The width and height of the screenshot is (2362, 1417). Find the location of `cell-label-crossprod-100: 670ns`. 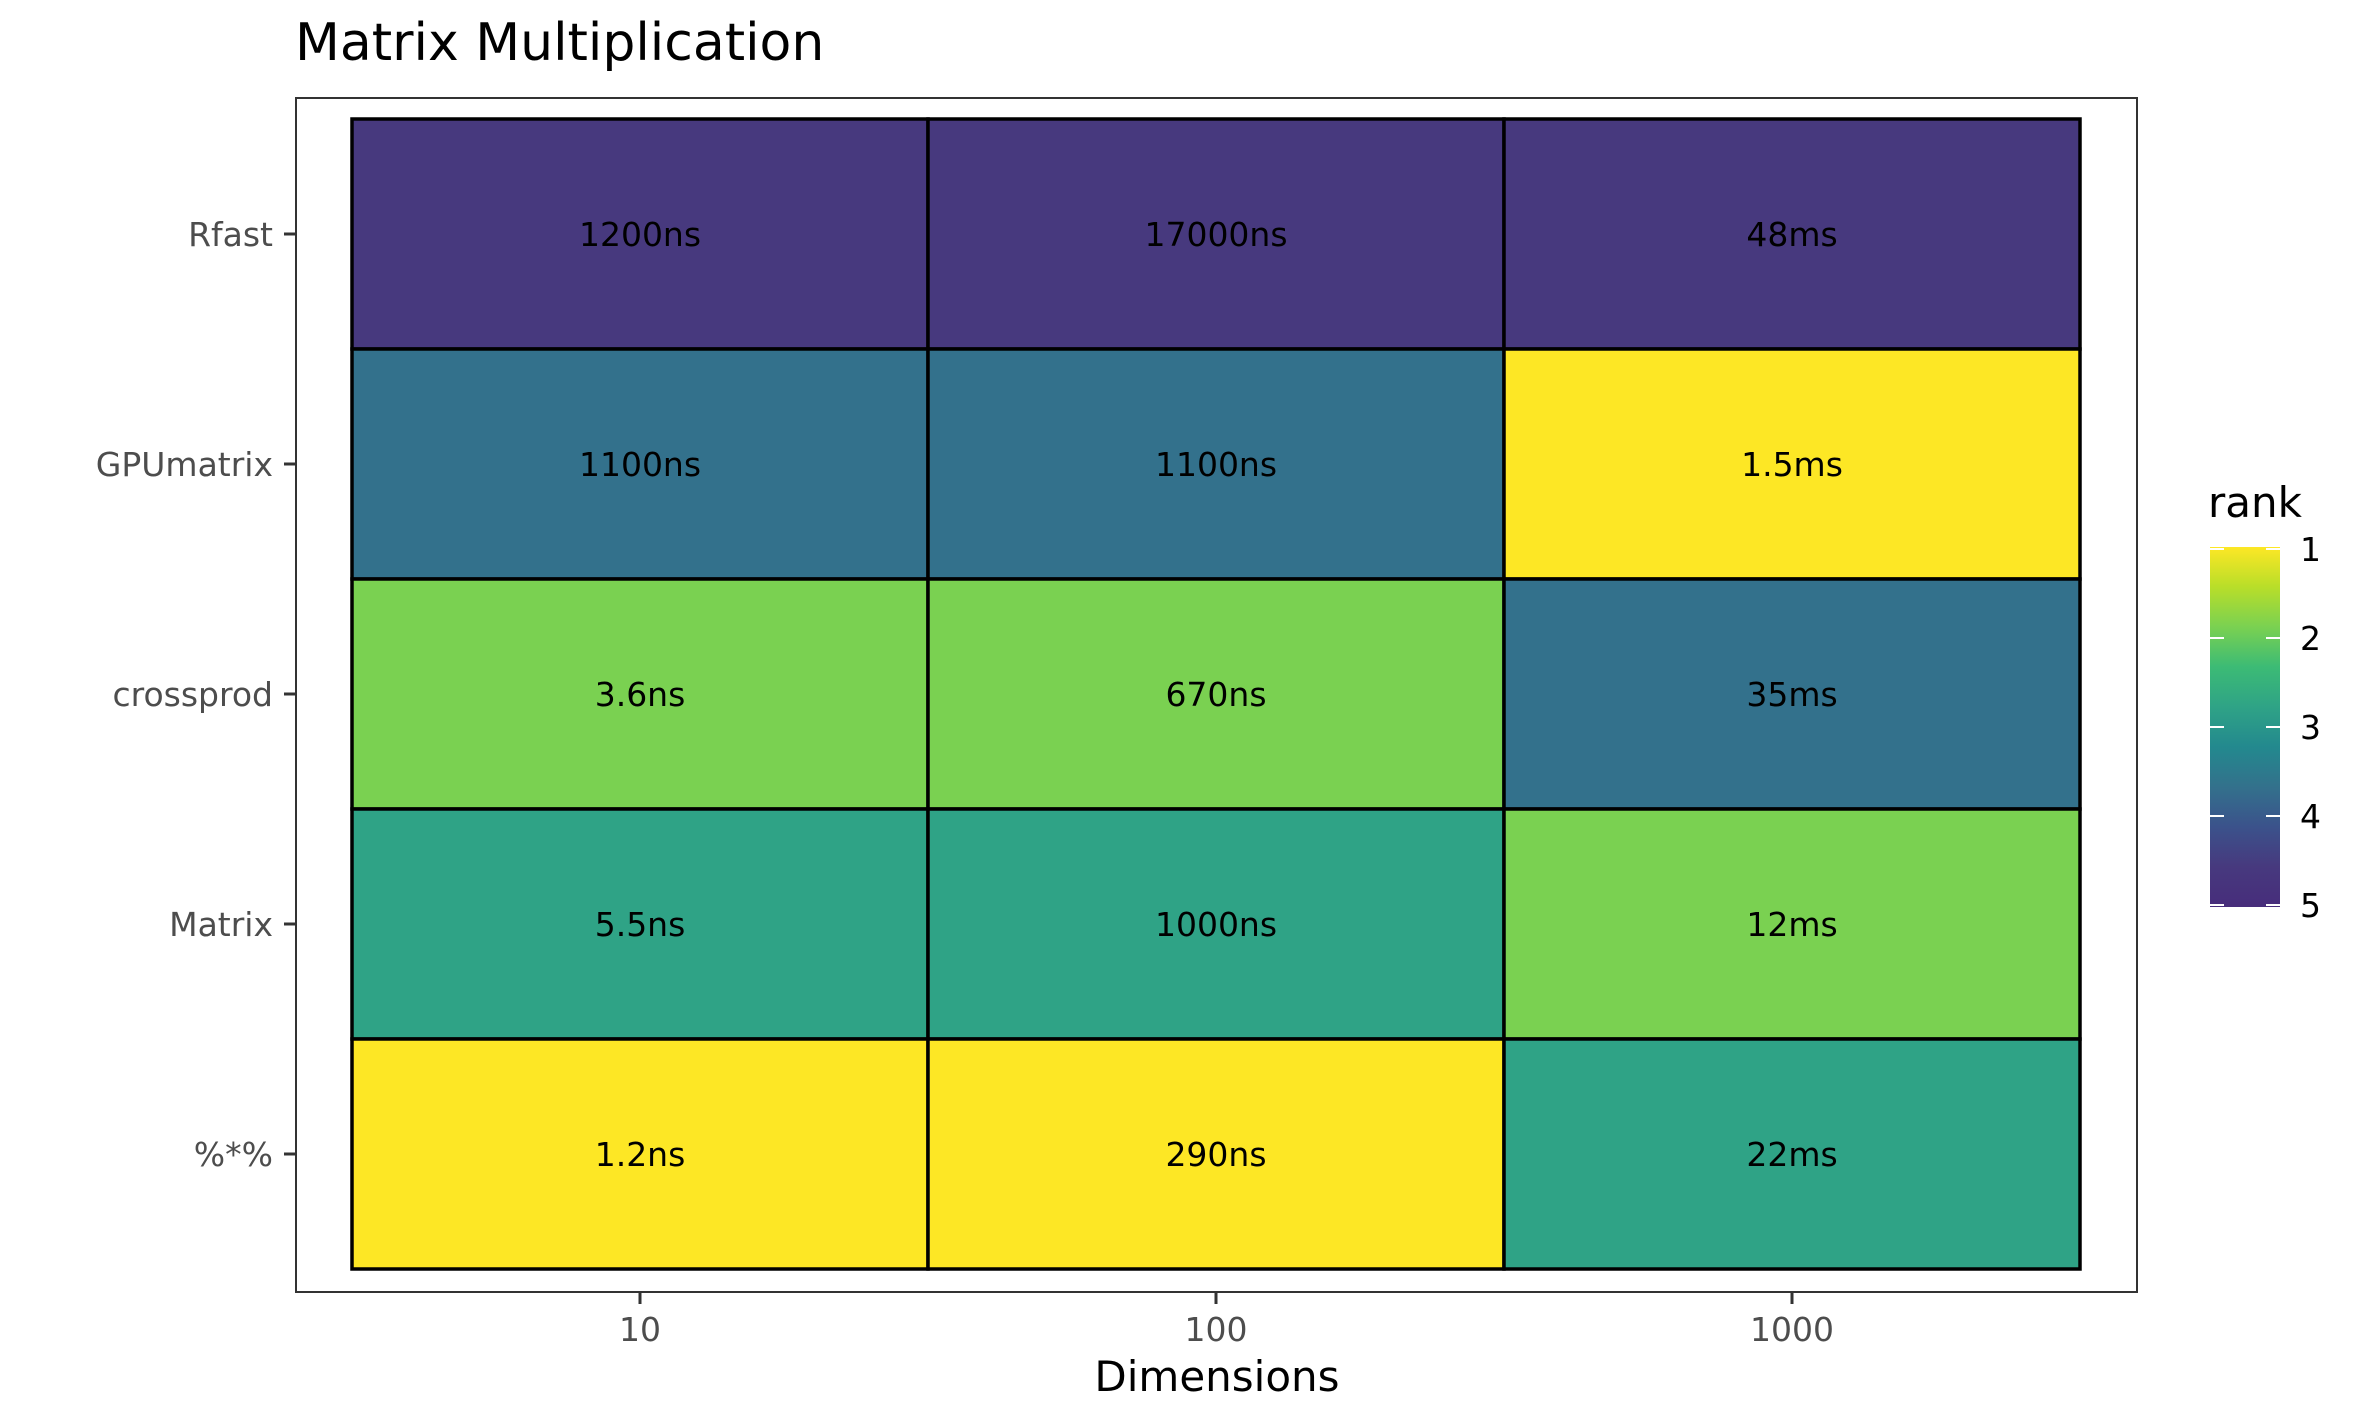

cell-label-crossprod-100: 670ns is located at coordinates (1215, 694).